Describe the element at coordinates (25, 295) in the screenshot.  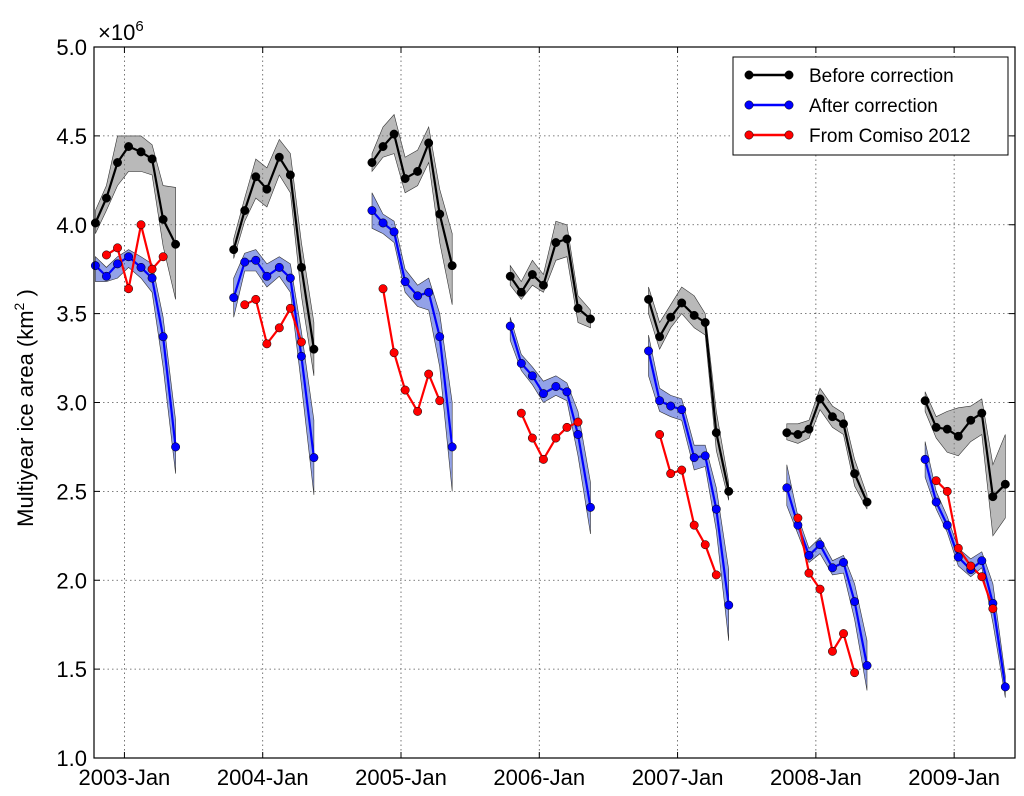
I see `y-axis-label-suffix: )` at that location.